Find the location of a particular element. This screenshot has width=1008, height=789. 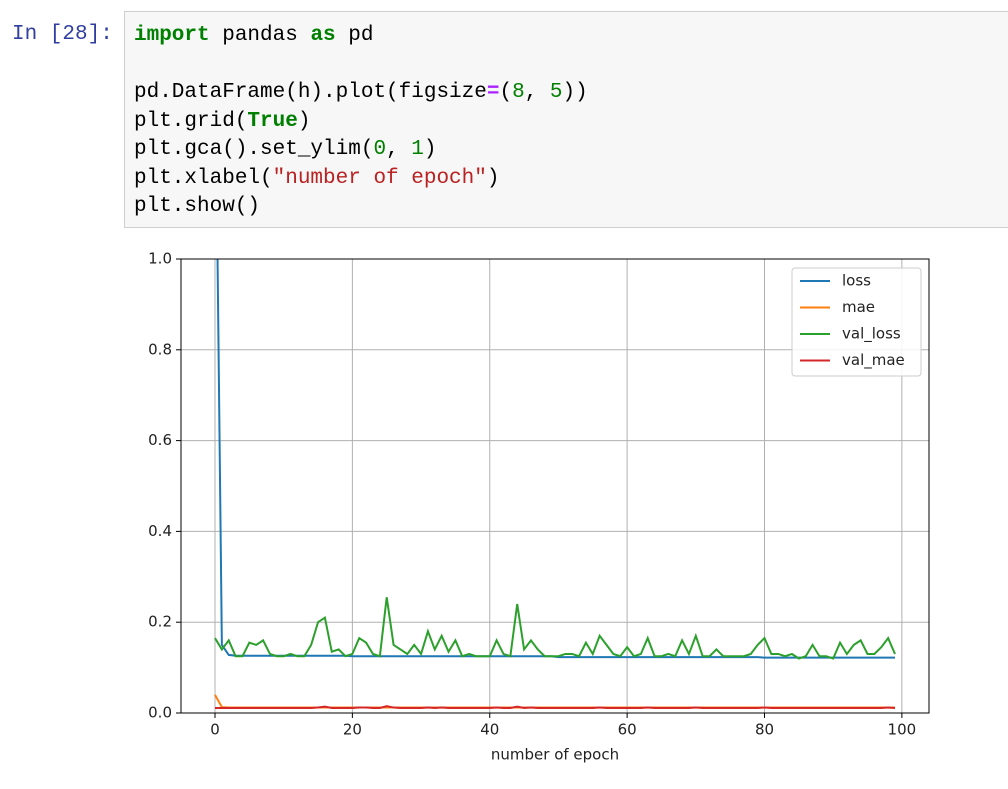

code-line: plt.xlabel("number of epoch") is located at coordinates (361, 179).